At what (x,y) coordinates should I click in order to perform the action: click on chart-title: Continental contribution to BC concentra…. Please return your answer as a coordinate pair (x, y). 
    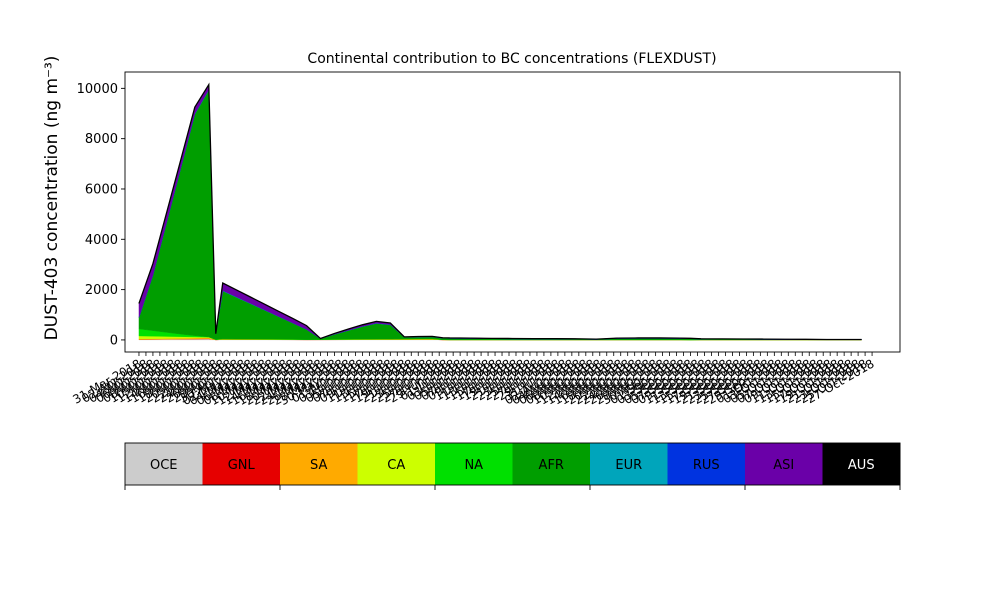
    Looking at the image, I should click on (511, 59).